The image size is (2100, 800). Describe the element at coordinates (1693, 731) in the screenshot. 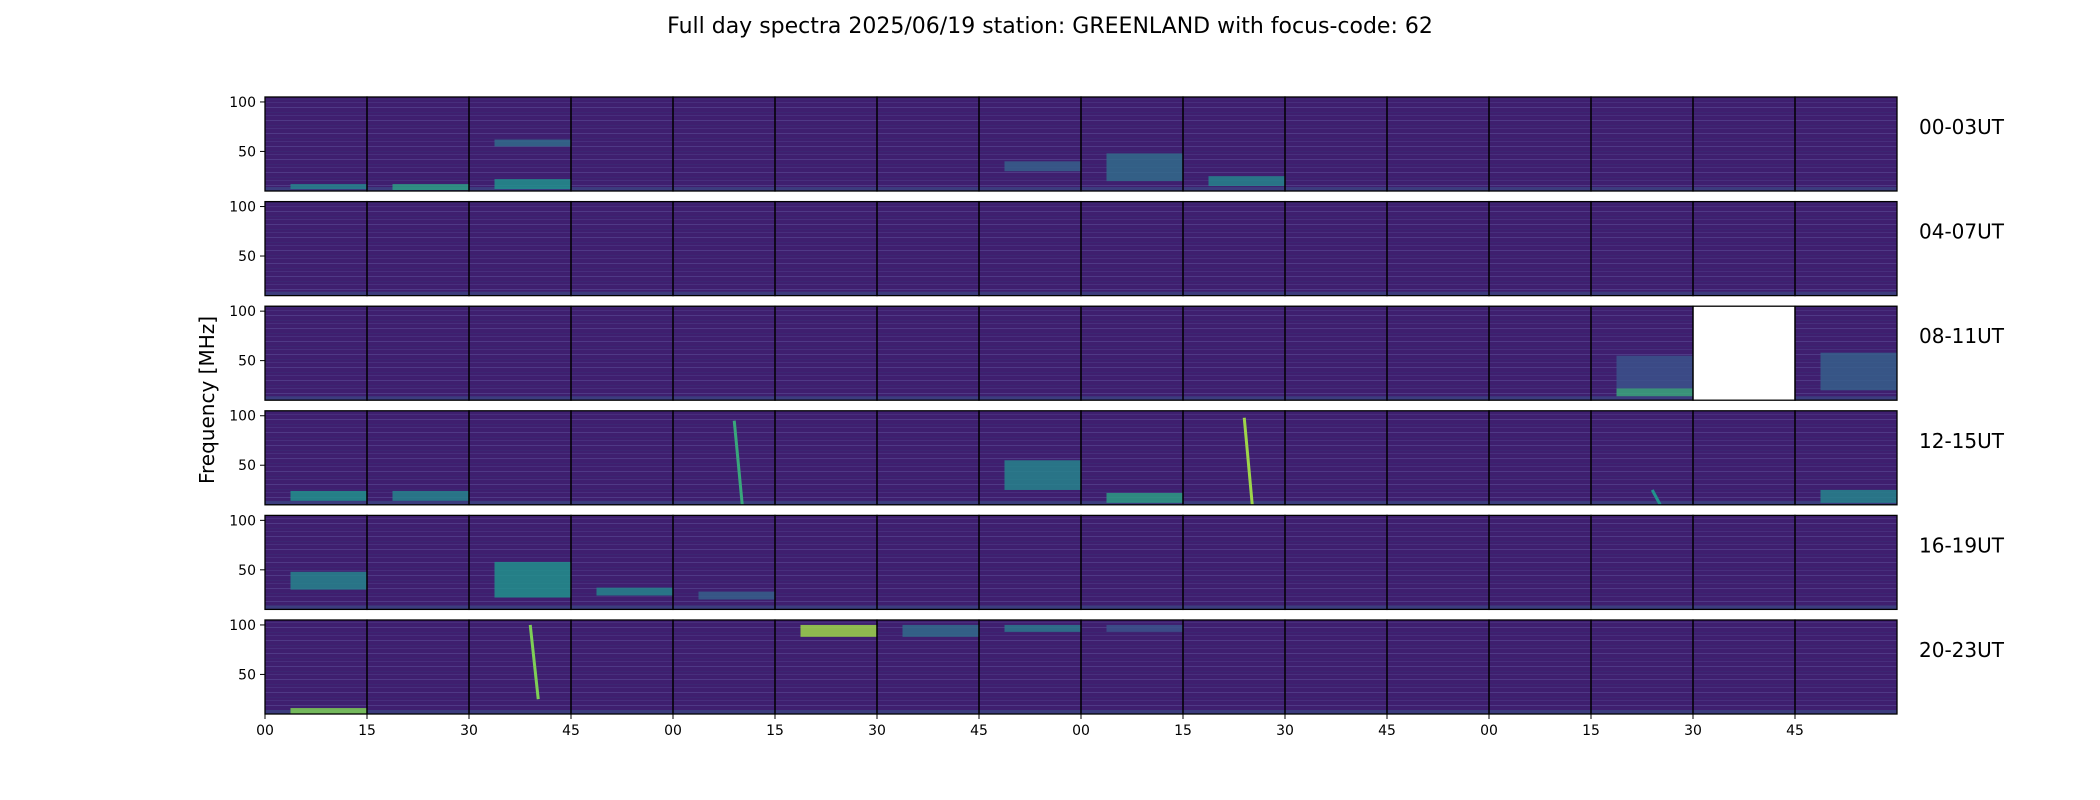

I see `x-tick-label: 30` at that location.